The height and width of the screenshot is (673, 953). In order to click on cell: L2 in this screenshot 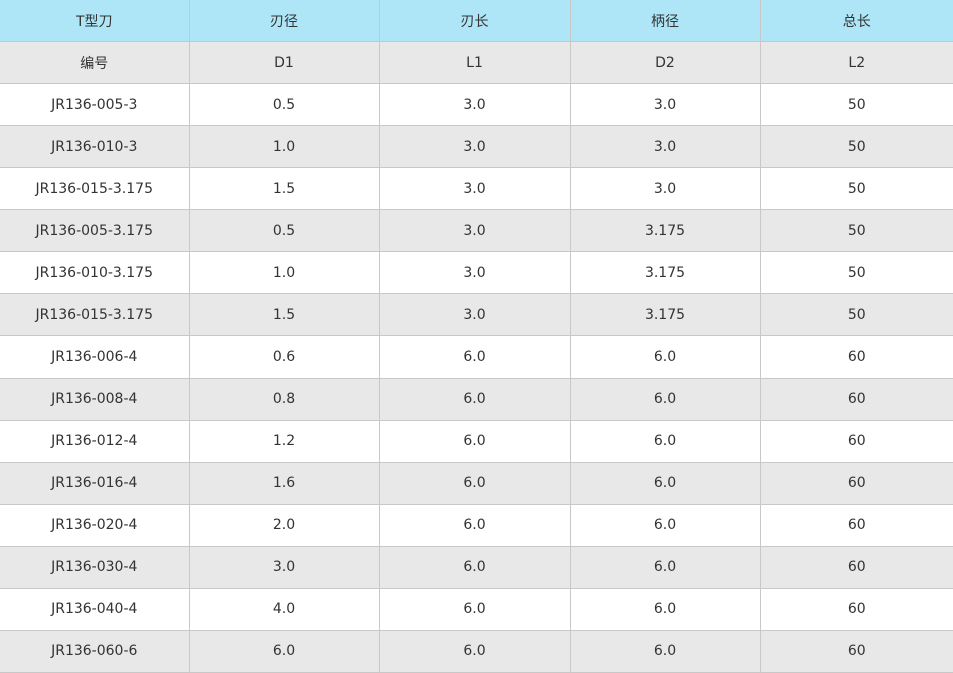, I will do `click(856, 63)`.